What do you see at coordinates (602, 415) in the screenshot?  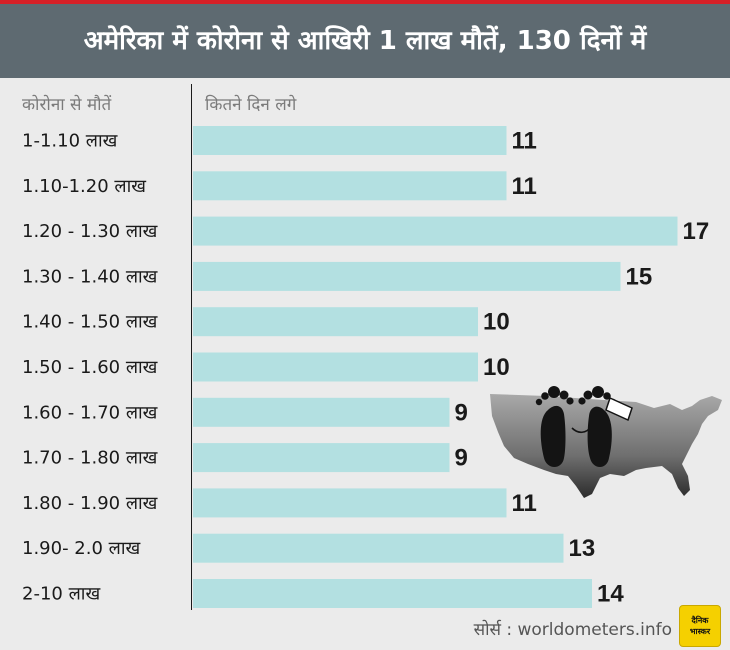 I see `toe-tag-icon` at bounding box center [602, 415].